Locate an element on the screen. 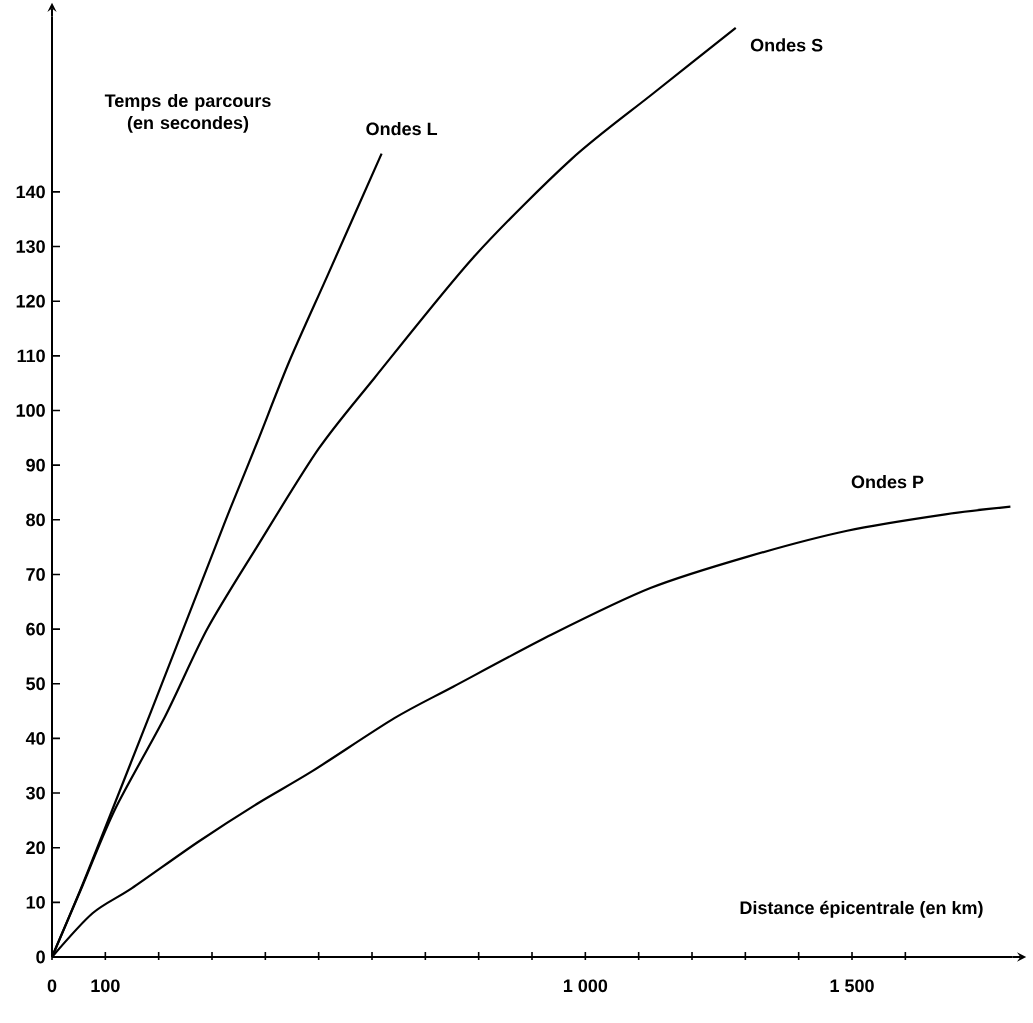  x-axis-title: Distance épicentrale (en km) is located at coordinates (861, 909).